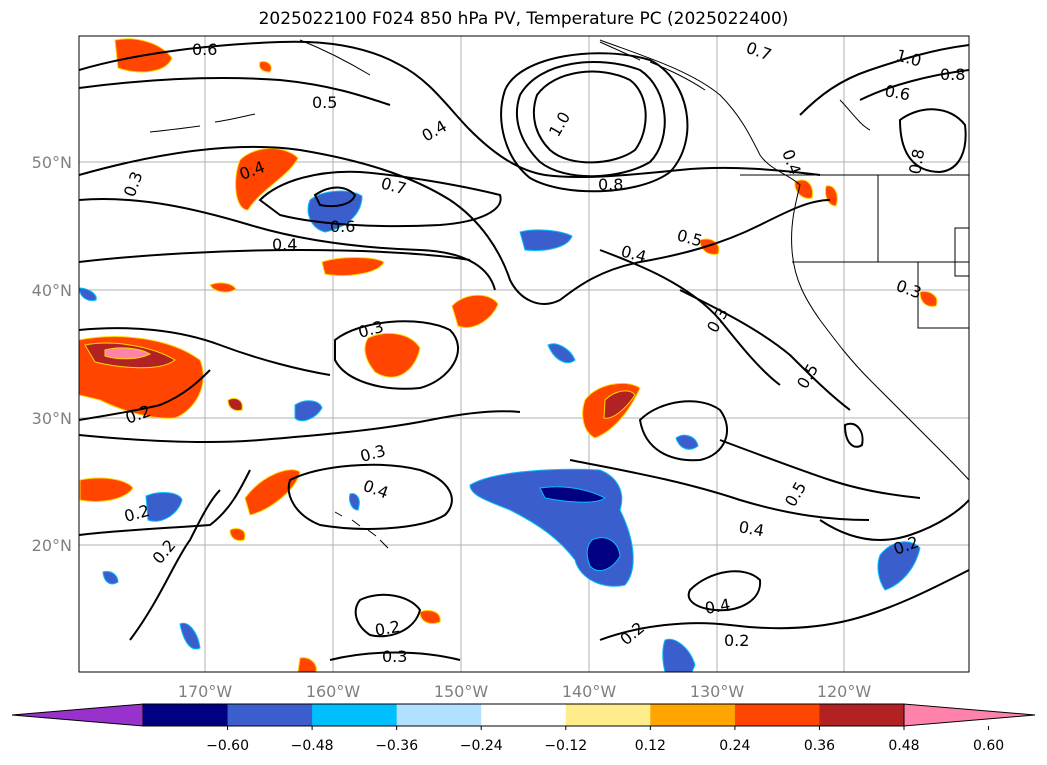  I want to click on contour-0.2-closed, so click(388, 615).